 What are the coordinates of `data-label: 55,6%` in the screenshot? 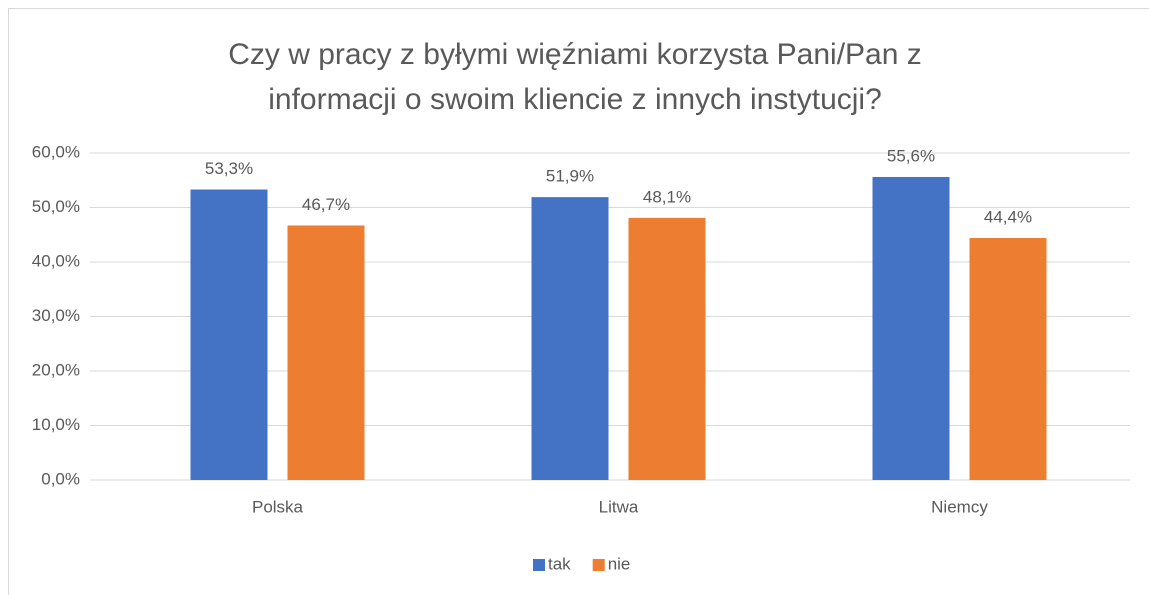 It's located at (911, 155).